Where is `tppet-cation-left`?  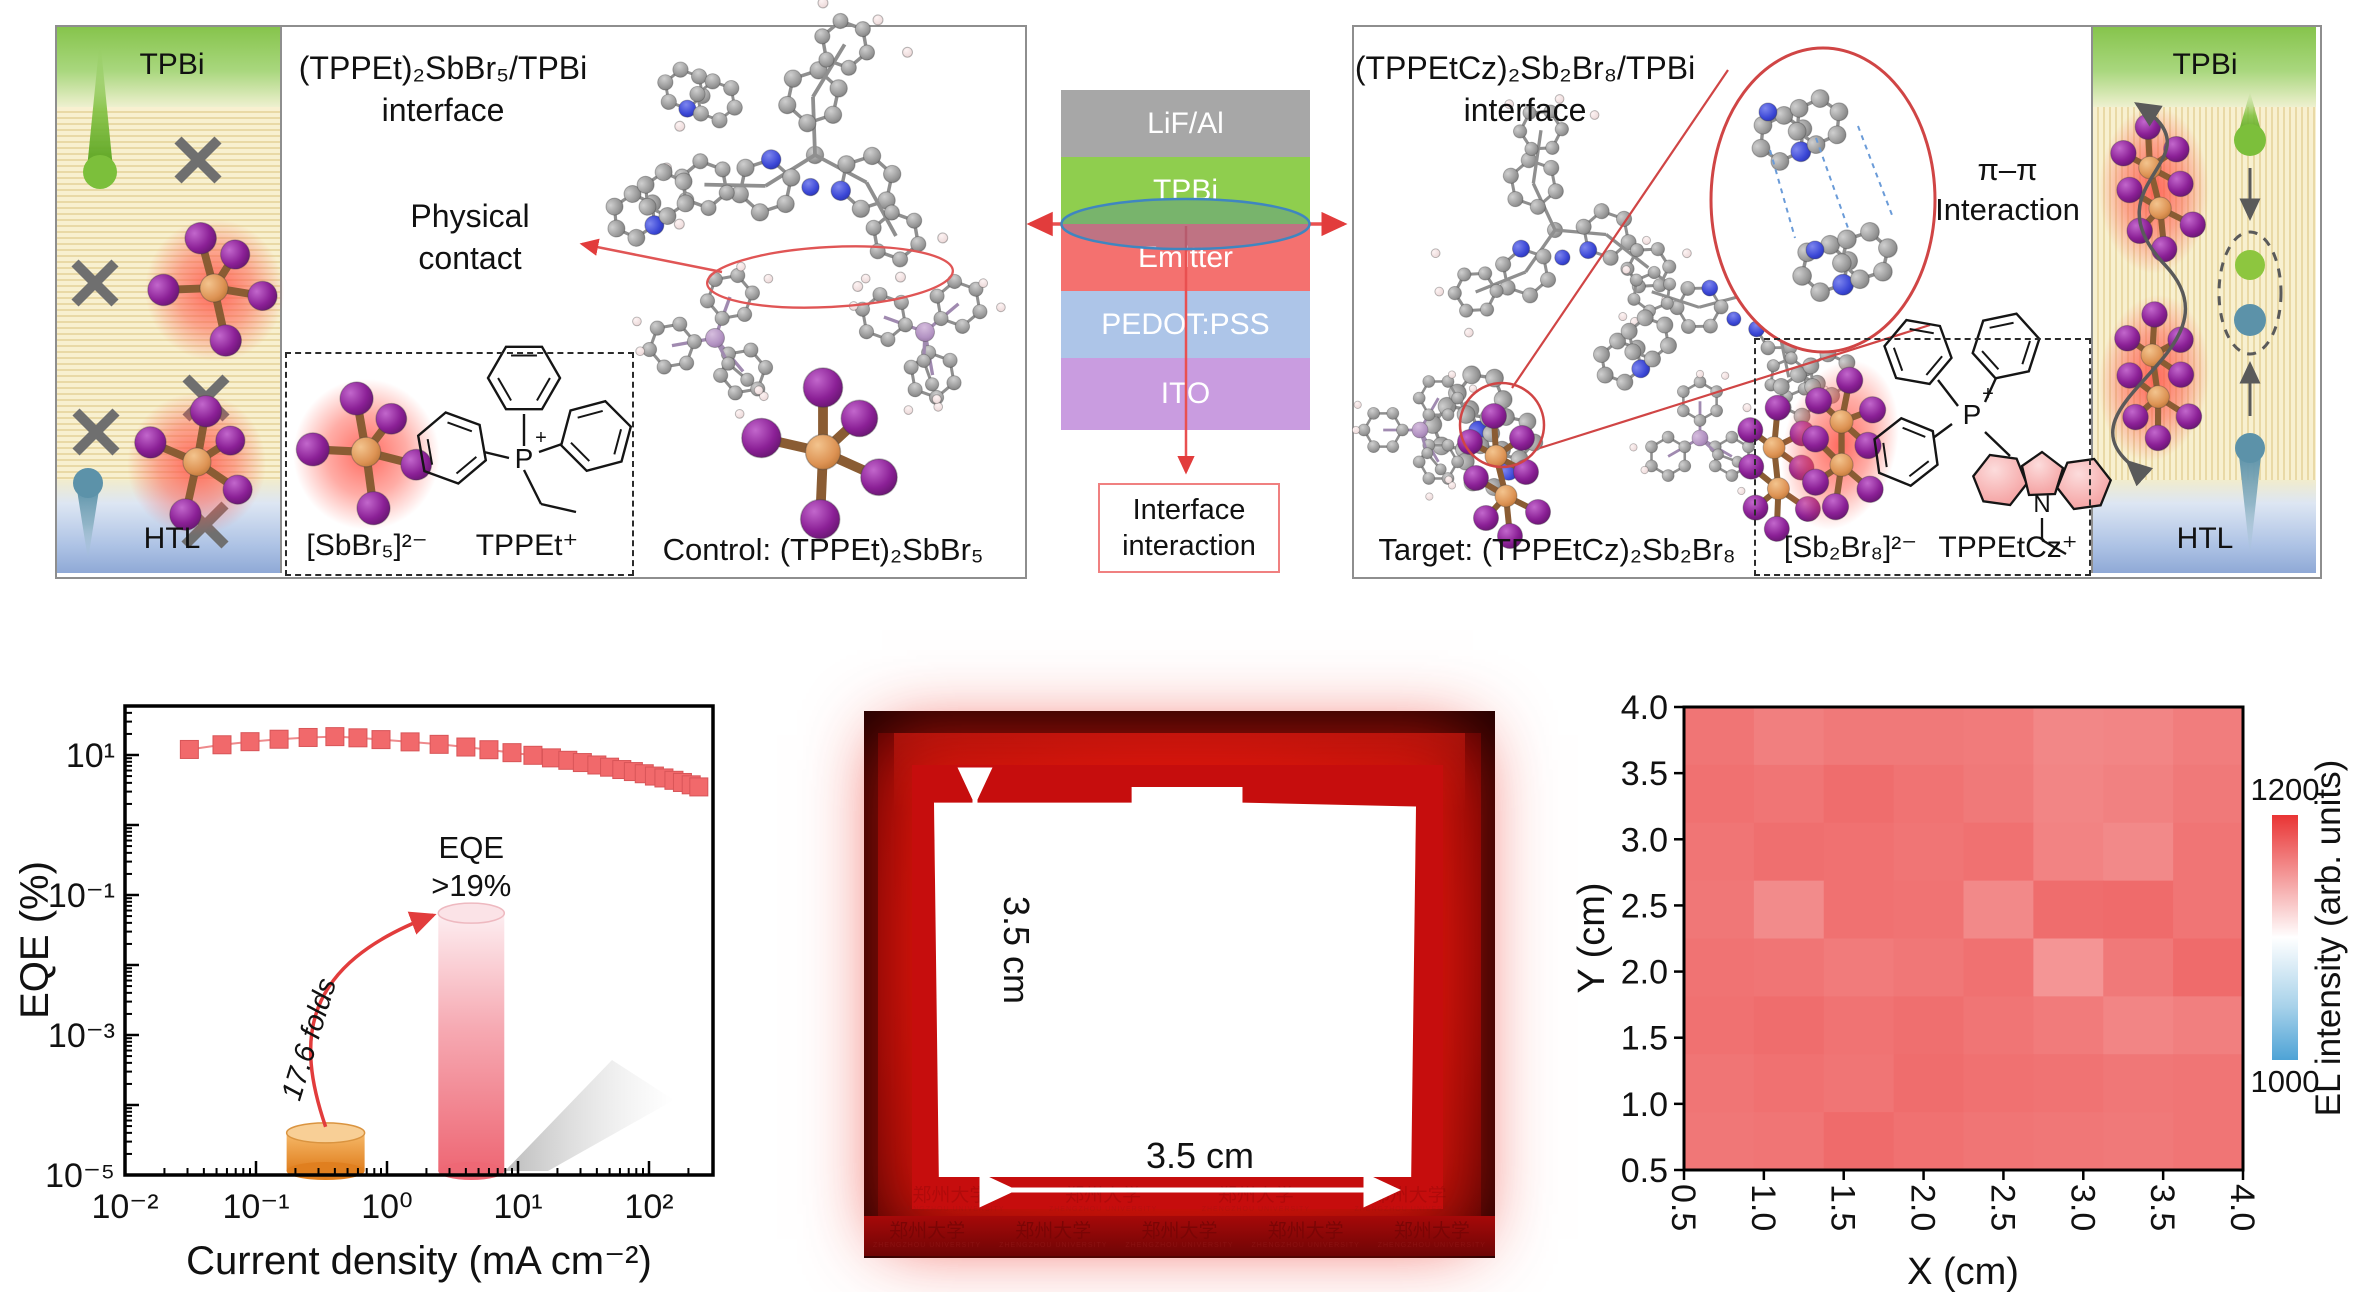
tppet-cation-left is located at coordinates (927, 344).